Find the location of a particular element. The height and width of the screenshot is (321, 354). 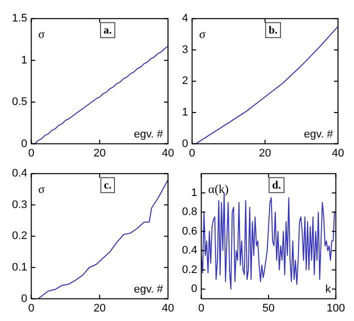

y-axis-title: α(k) is located at coordinates (218, 189).